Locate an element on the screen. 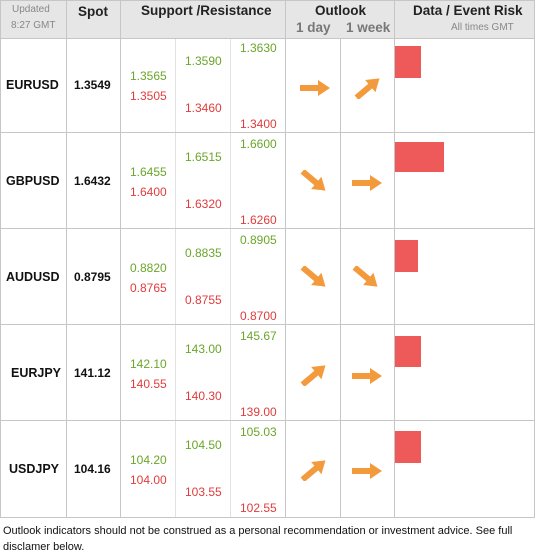 This screenshot has height=556, width=536. support-resistance-level: 0.8820 is located at coordinates (148, 268).